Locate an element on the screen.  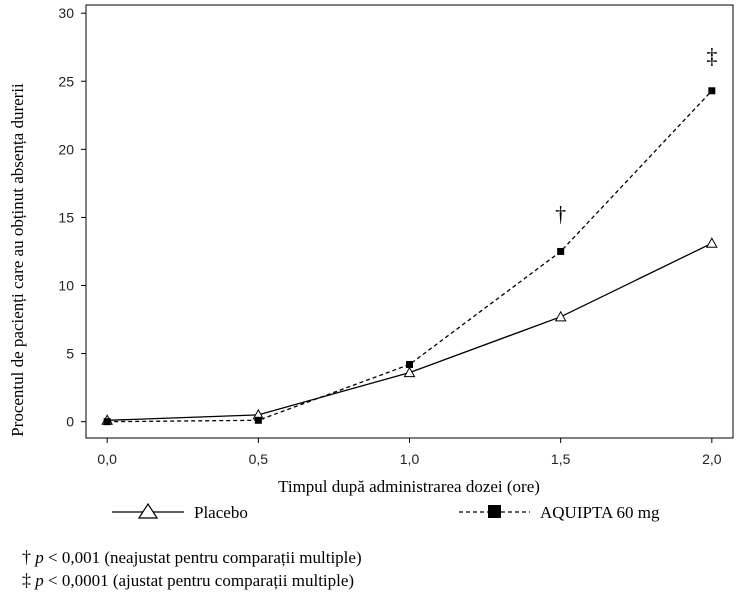
y-axis-ticks: 0 5 10 15 20 25 30 is located at coordinates (72, 217).